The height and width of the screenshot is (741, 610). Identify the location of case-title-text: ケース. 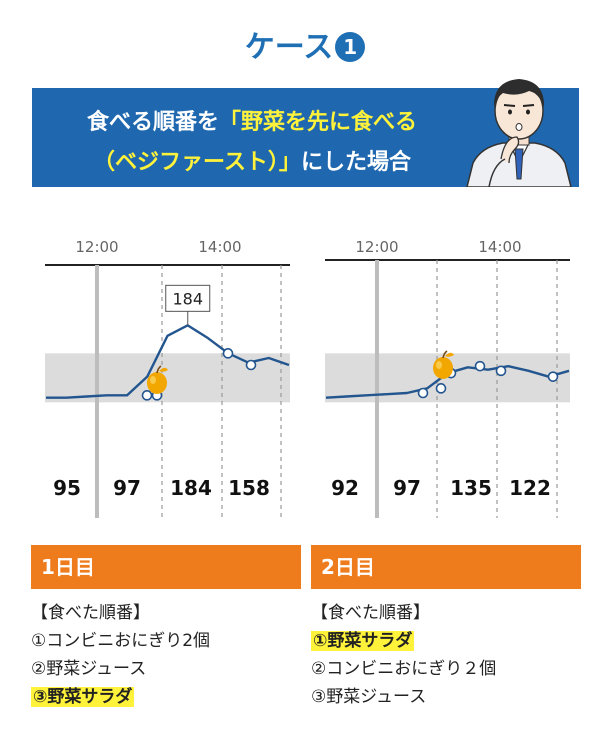
(289, 47).